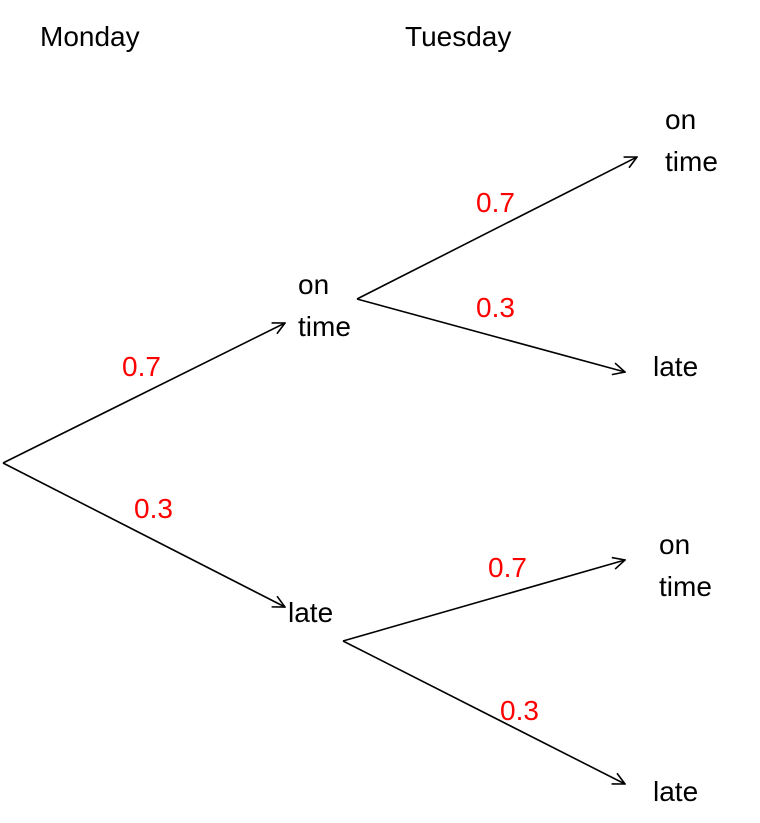  What do you see at coordinates (90, 36) in the screenshot?
I see `header: Monday` at bounding box center [90, 36].